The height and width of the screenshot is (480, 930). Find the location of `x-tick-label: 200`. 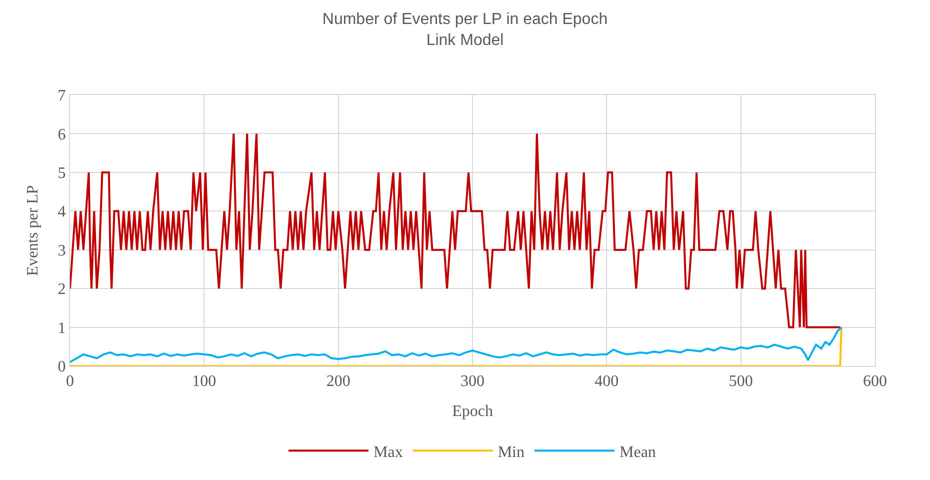

x-tick-label: 200 is located at coordinates (338, 381).